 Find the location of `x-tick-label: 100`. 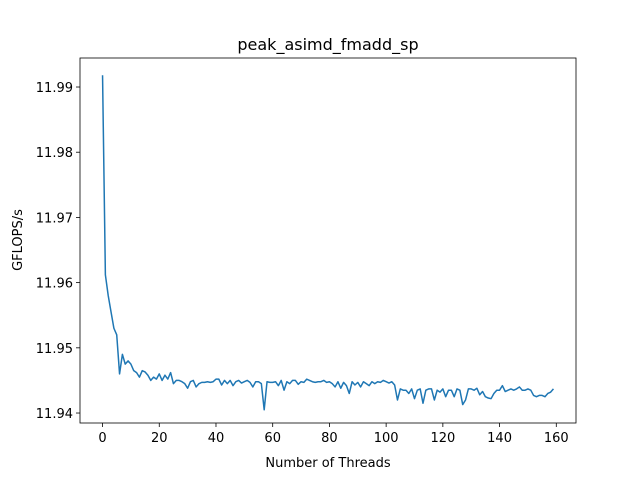

x-tick-label: 100 is located at coordinates (386, 438).